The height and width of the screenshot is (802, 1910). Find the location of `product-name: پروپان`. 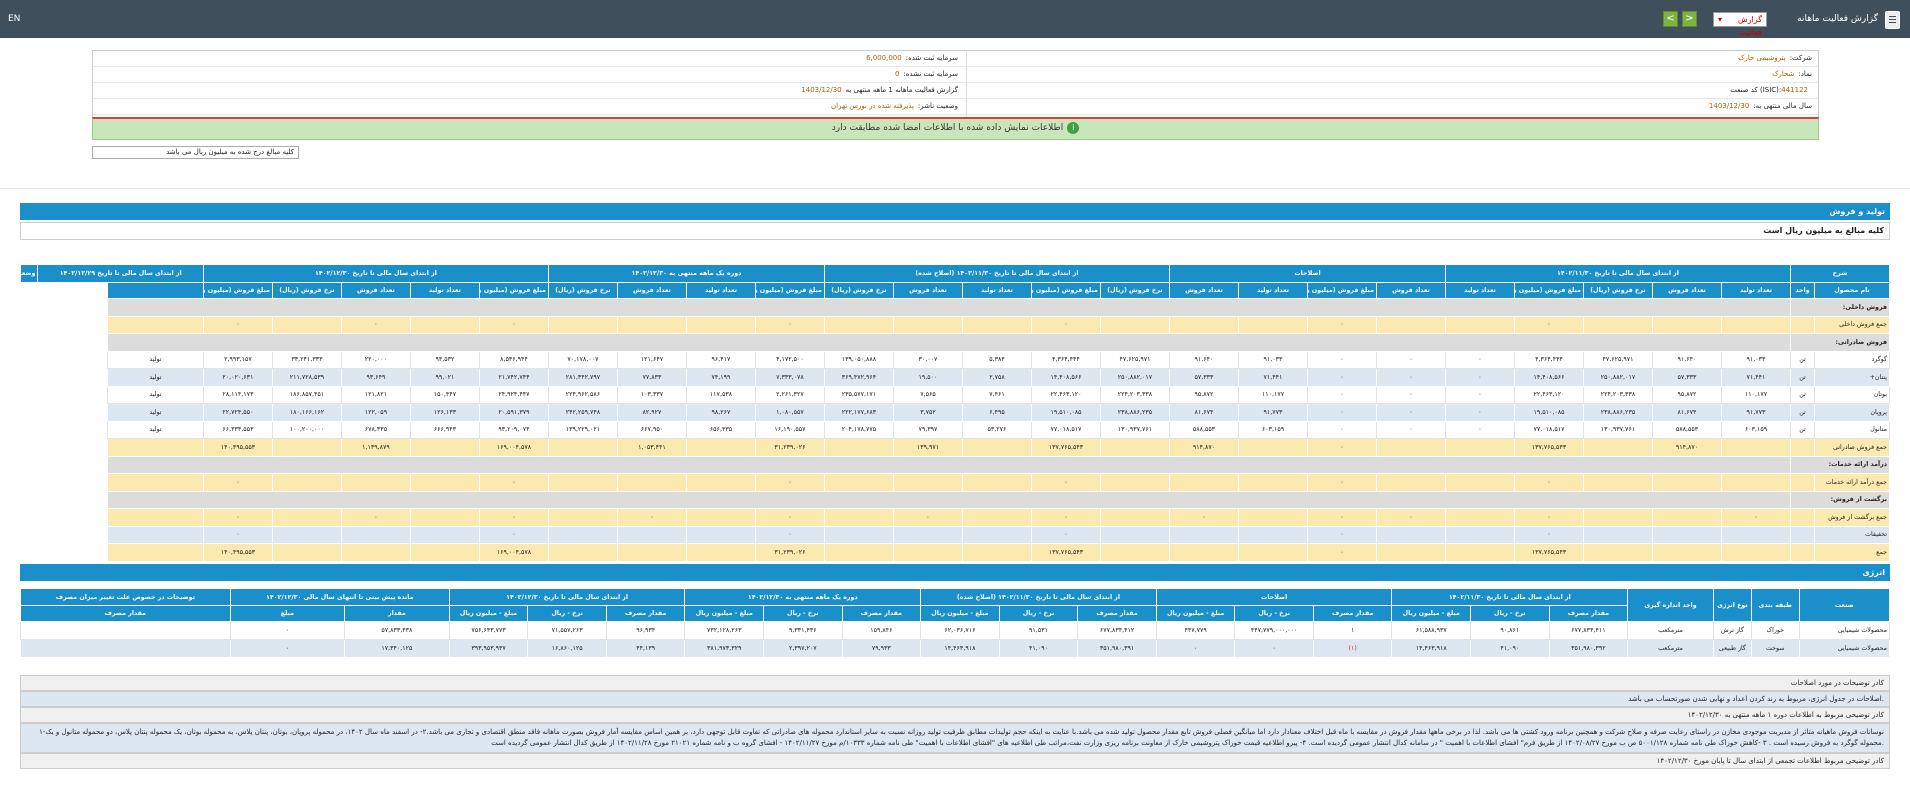

product-name: پروپان is located at coordinates (1852, 412).